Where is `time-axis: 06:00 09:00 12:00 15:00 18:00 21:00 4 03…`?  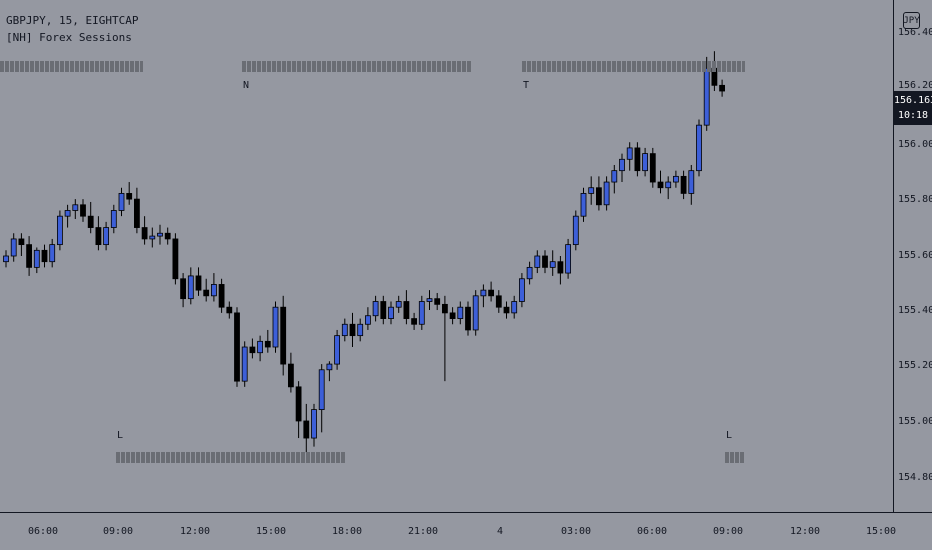
time-axis: 06:00 09:00 12:00 15:00 18:00 21:00 4 03… is located at coordinates (466, 531).